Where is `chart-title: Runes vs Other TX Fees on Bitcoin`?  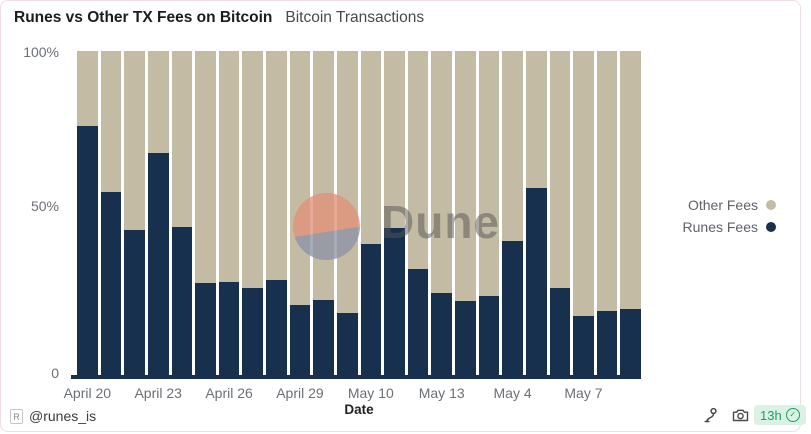
chart-title: Runes vs Other TX Fees on Bitcoin is located at coordinates (143, 17).